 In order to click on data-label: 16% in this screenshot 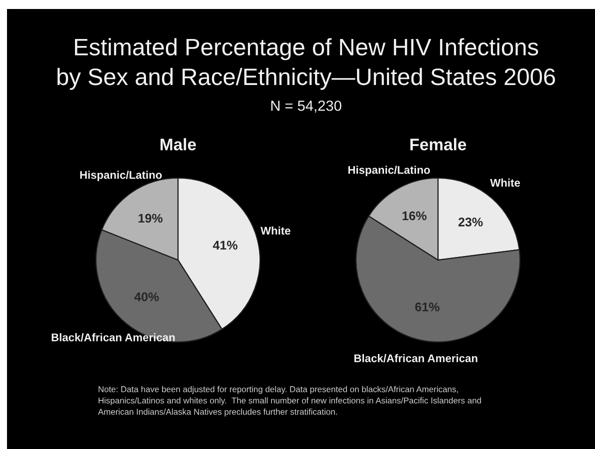, I will do `click(414, 215)`.